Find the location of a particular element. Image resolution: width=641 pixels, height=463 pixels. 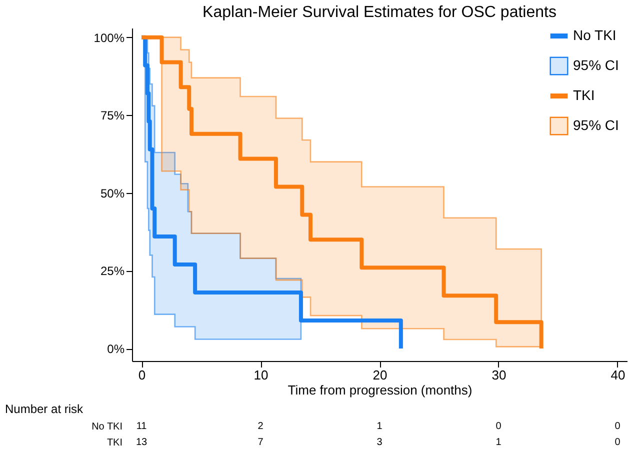

y-tick-label: 25% is located at coordinates (112, 271).